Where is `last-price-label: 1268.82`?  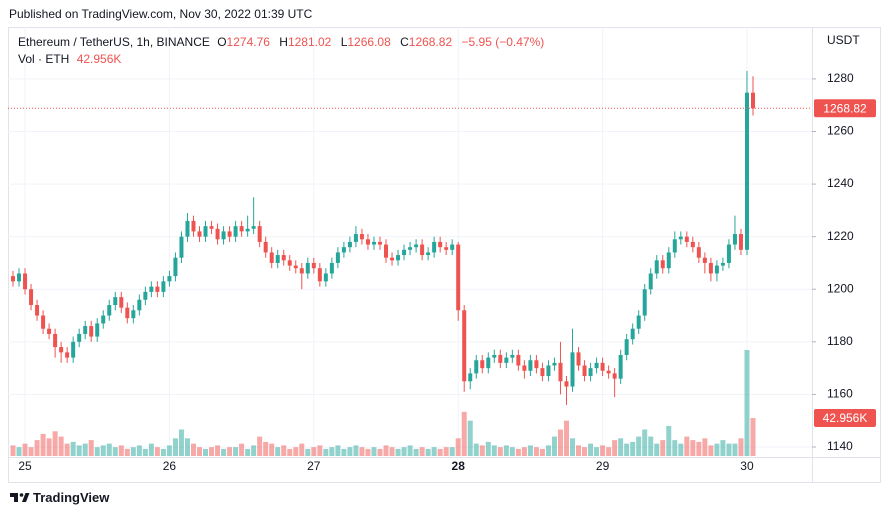
last-price-label: 1268.82 is located at coordinates (845, 108).